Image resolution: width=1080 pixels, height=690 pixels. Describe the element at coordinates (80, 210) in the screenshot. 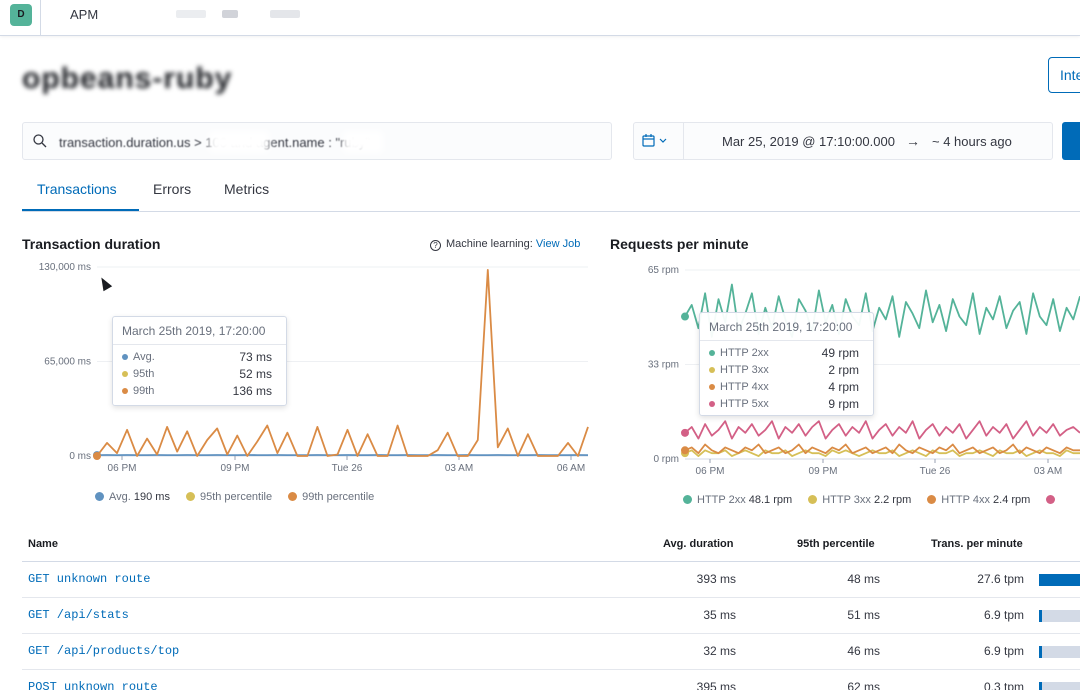

I see `active-tab-indicator` at that location.